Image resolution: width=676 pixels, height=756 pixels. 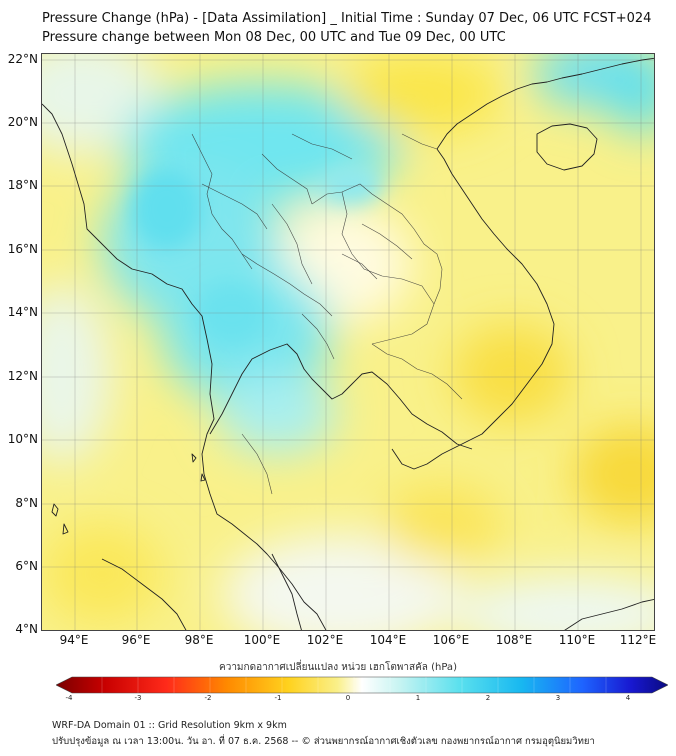 I want to click on colorbar-tick: -2, so click(x=208, y=698).